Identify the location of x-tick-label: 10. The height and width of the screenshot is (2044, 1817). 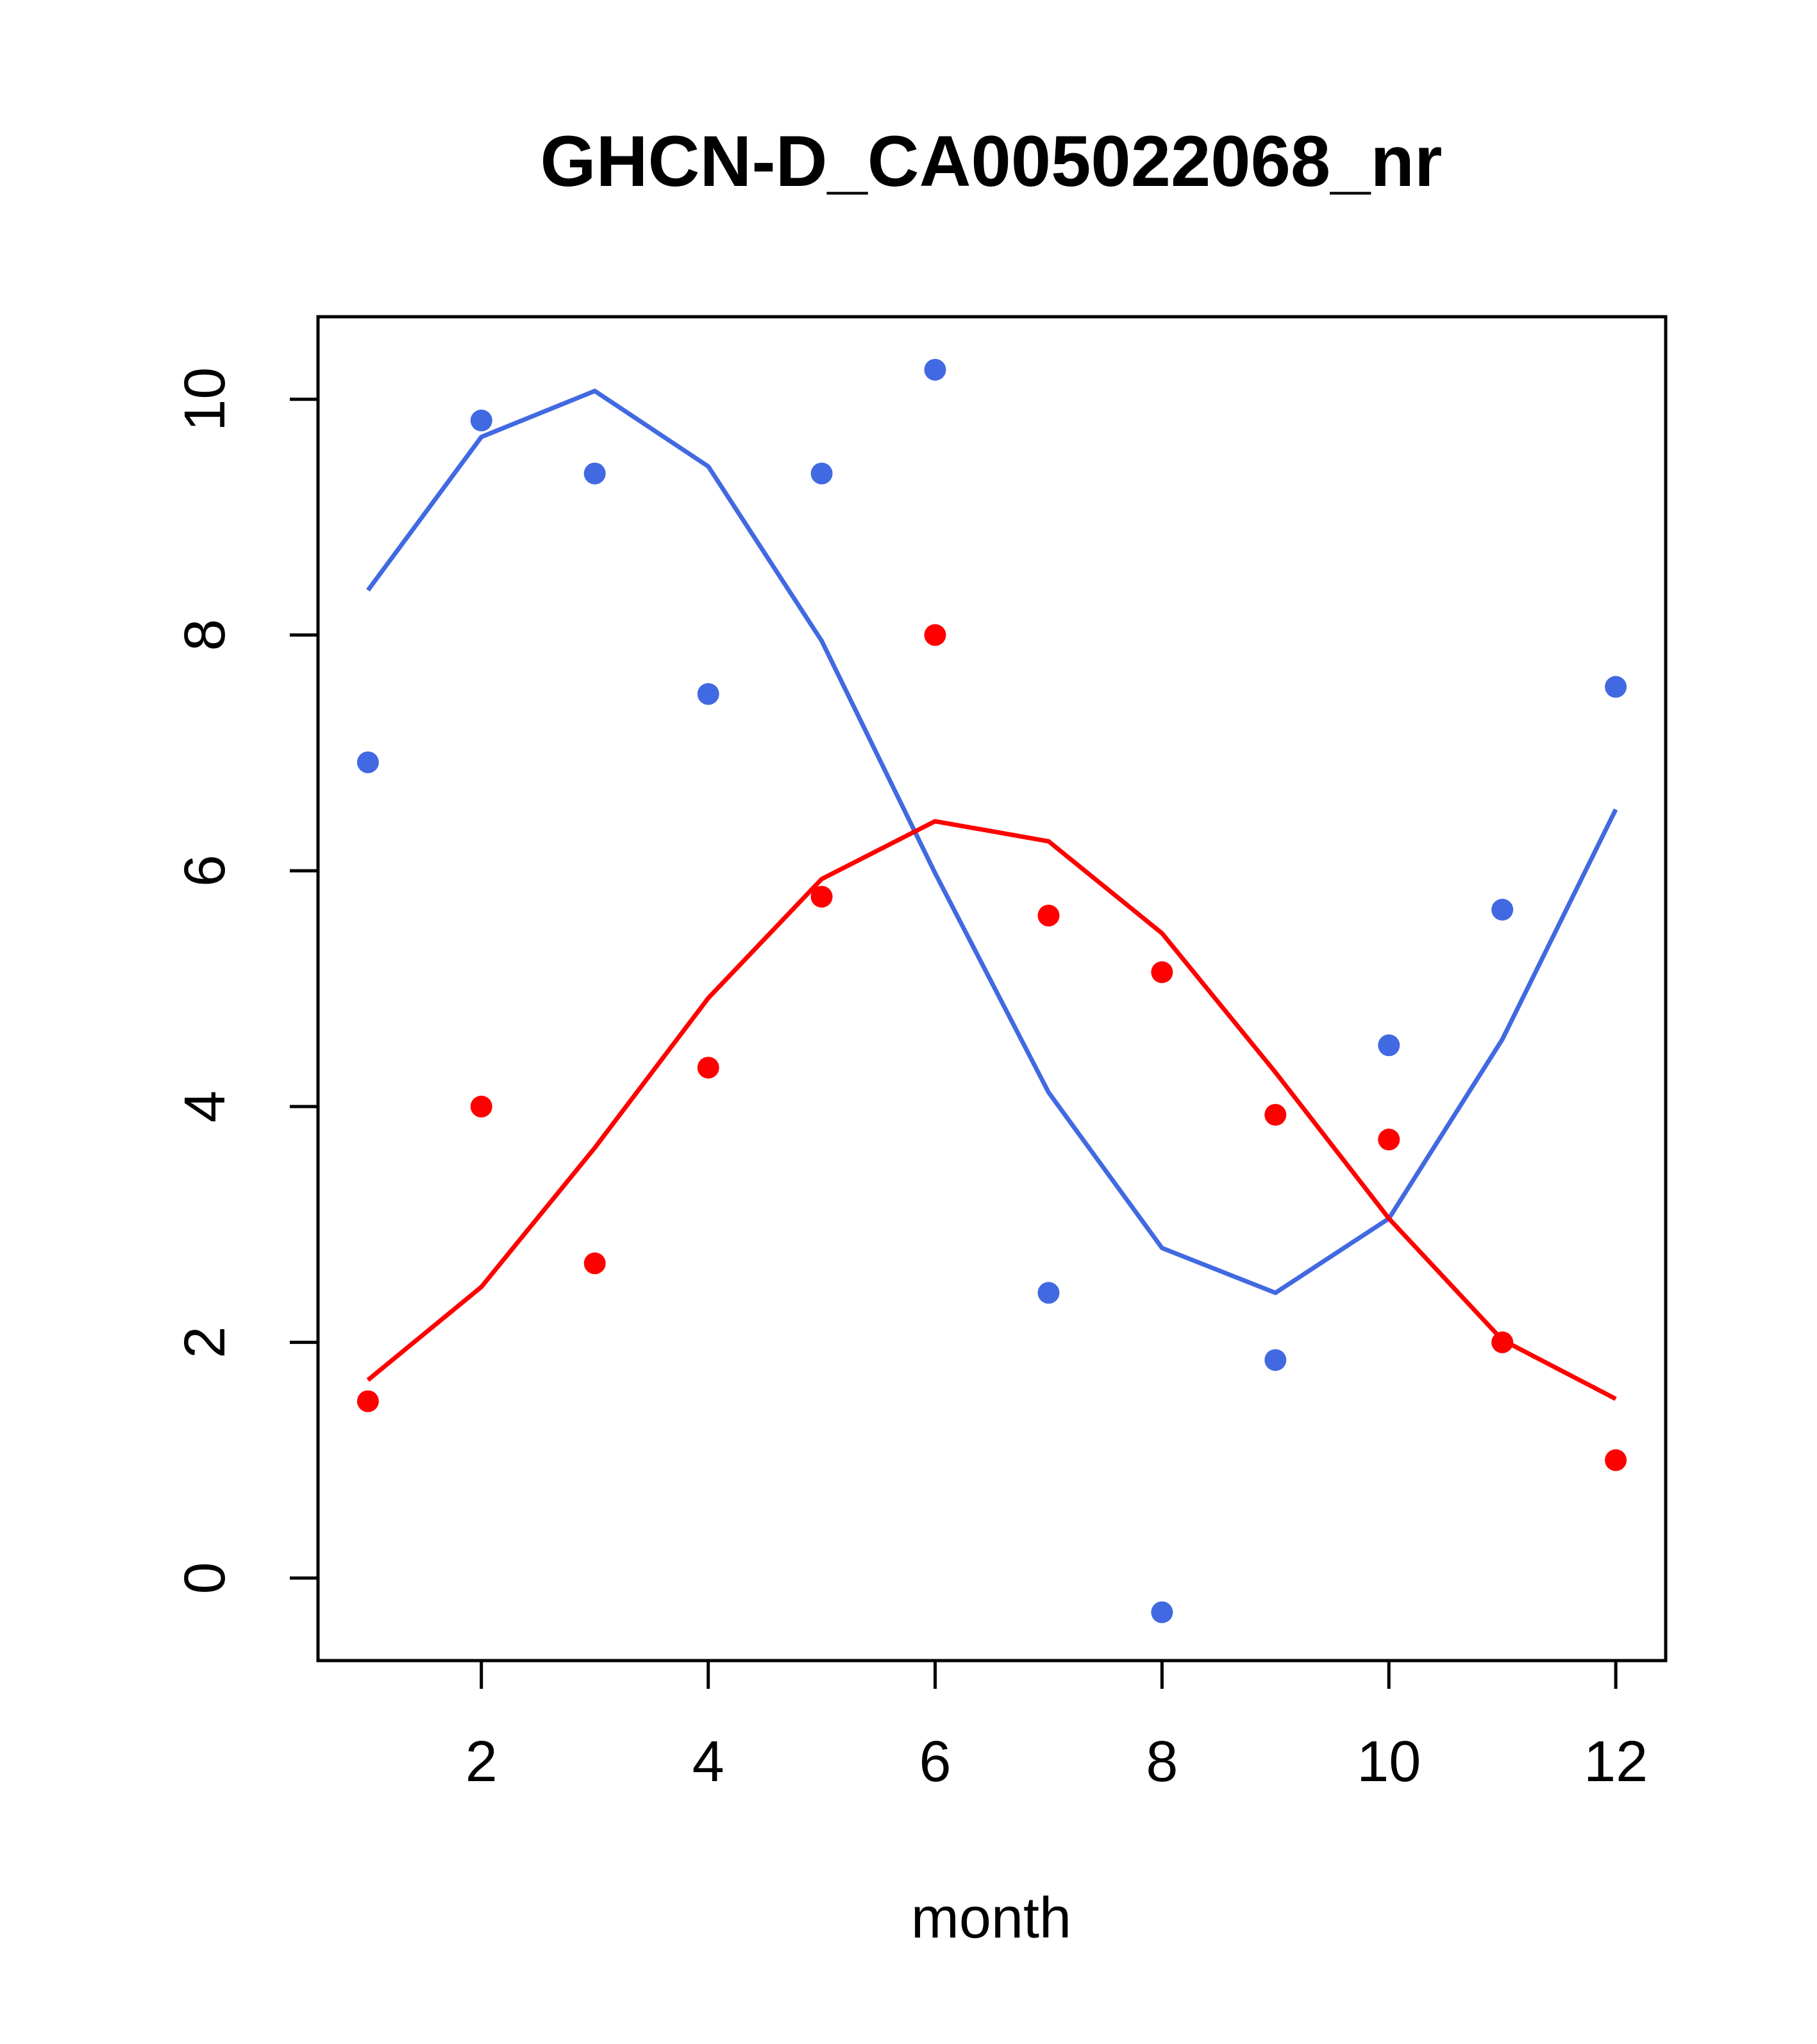
(1389, 1762).